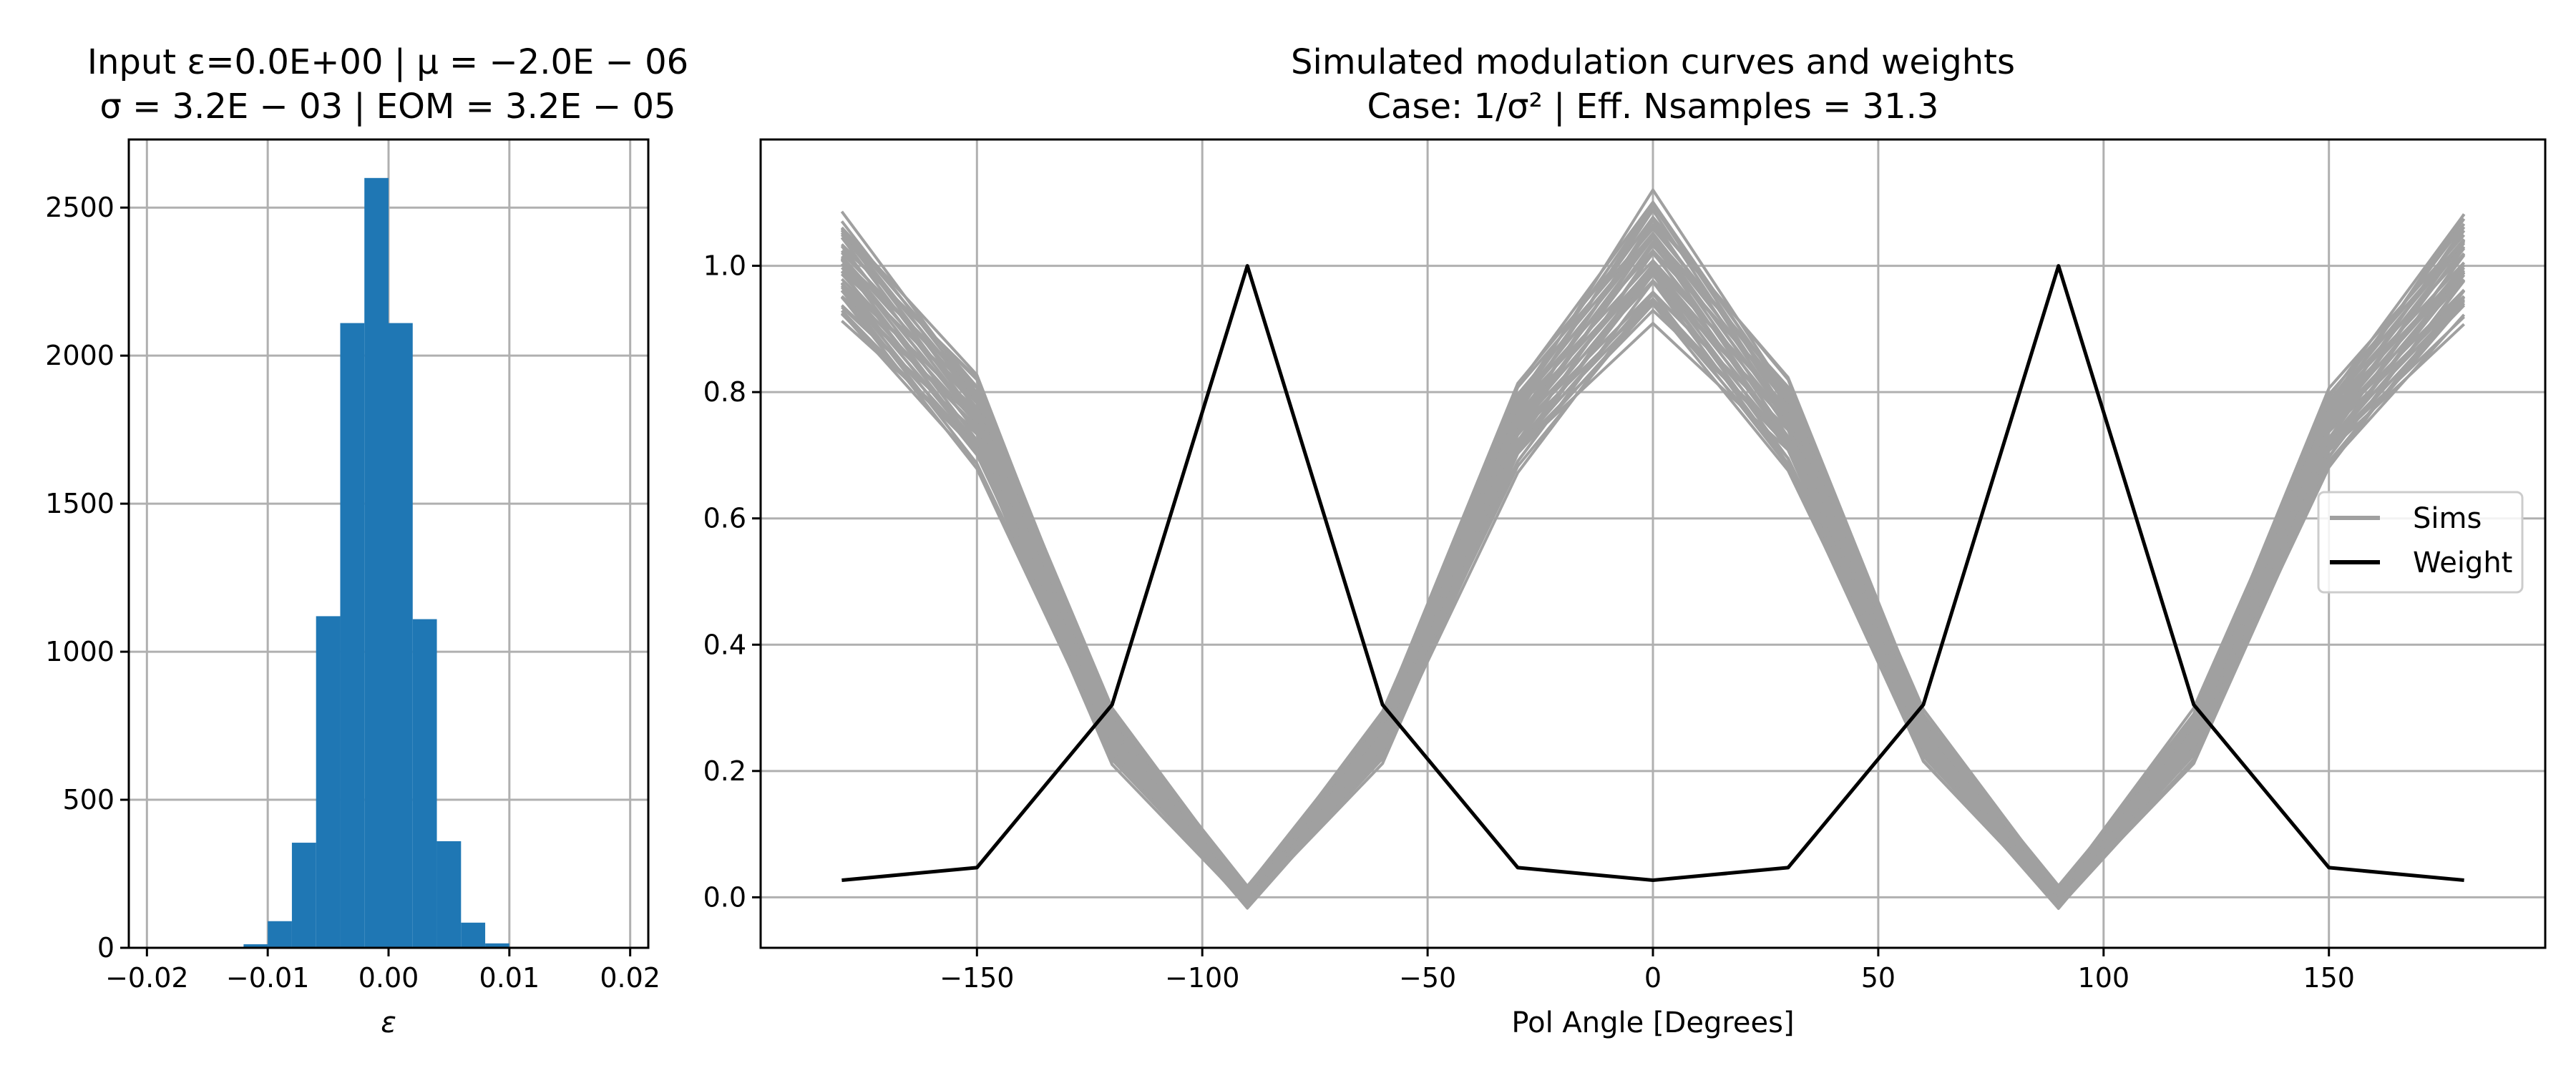 The image size is (2576, 1073). What do you see at coordinates (2447, 518) in the screenshot?
I see `legend-sims-label: Sims` at bounding box center [2447, 518].